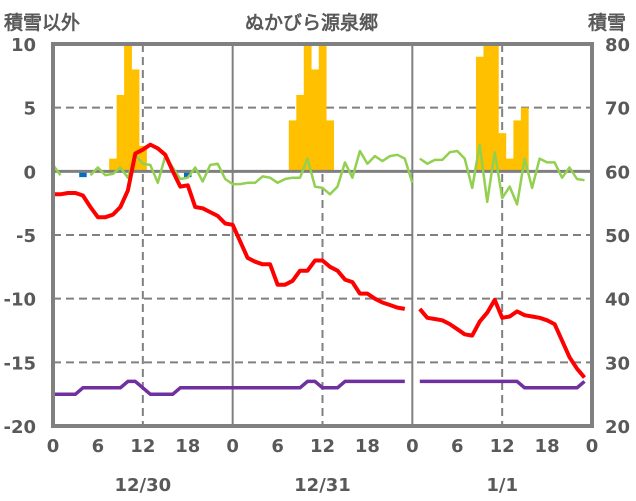  What do you see at coordinates (502, 485) in the screenshot?
I see `date-label: 1/1` at bounding box center [502, 485].